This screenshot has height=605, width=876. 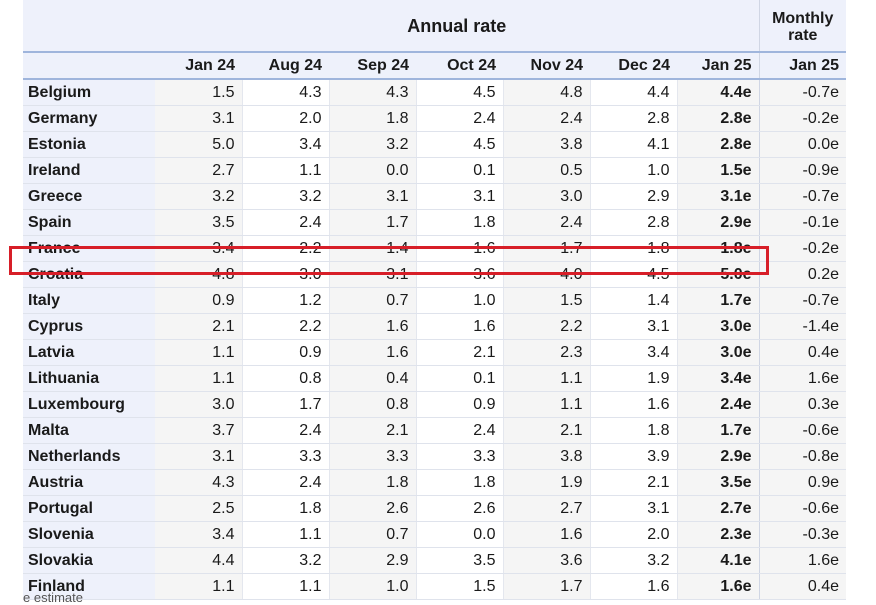 What do you see at coordinates (372, 560) in the screenshot?
I see `annual-rate-cell: 2.9` at bounding box center [372, 560].